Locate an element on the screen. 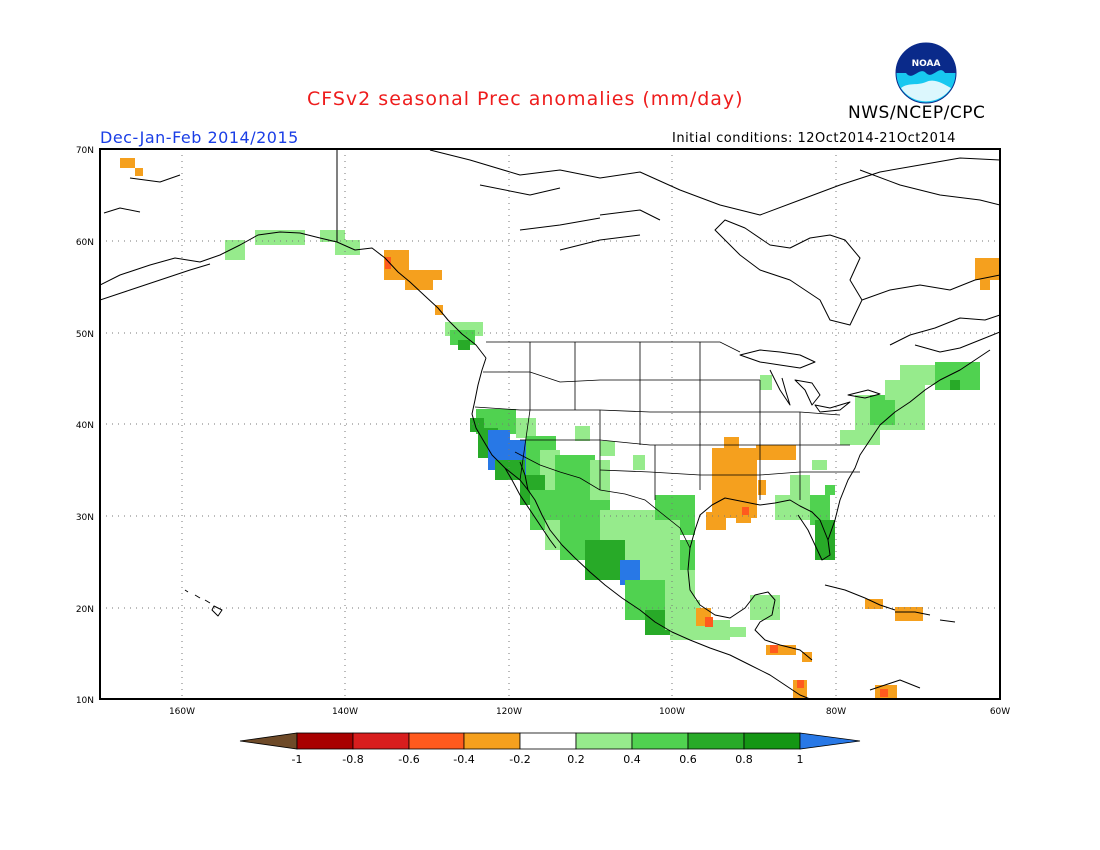 Image resolution: width=1100 pixels, height=850 pixels. lat-tick: 10N is located at coordinates (85, 701).